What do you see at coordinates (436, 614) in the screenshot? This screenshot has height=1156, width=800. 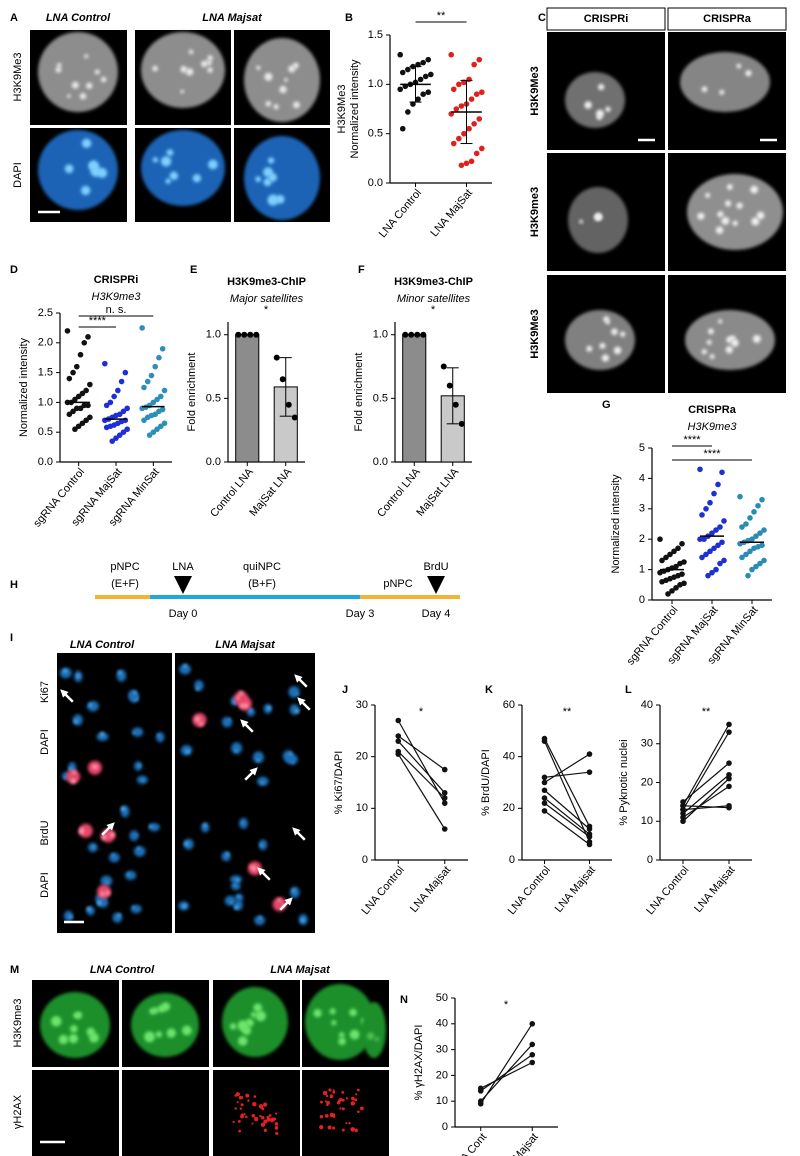 I see `day: Day 4` at bounding box center [436, 614].